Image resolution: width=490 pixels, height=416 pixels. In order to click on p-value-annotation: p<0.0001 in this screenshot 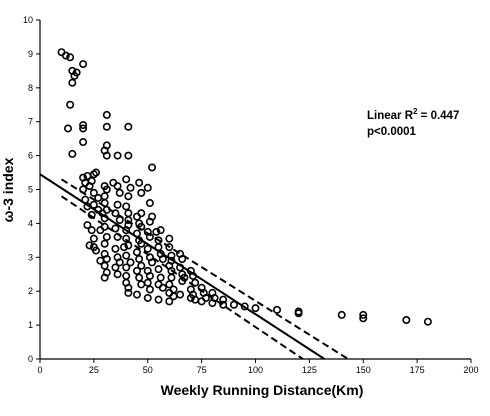, I will do `click(392, 132)`.